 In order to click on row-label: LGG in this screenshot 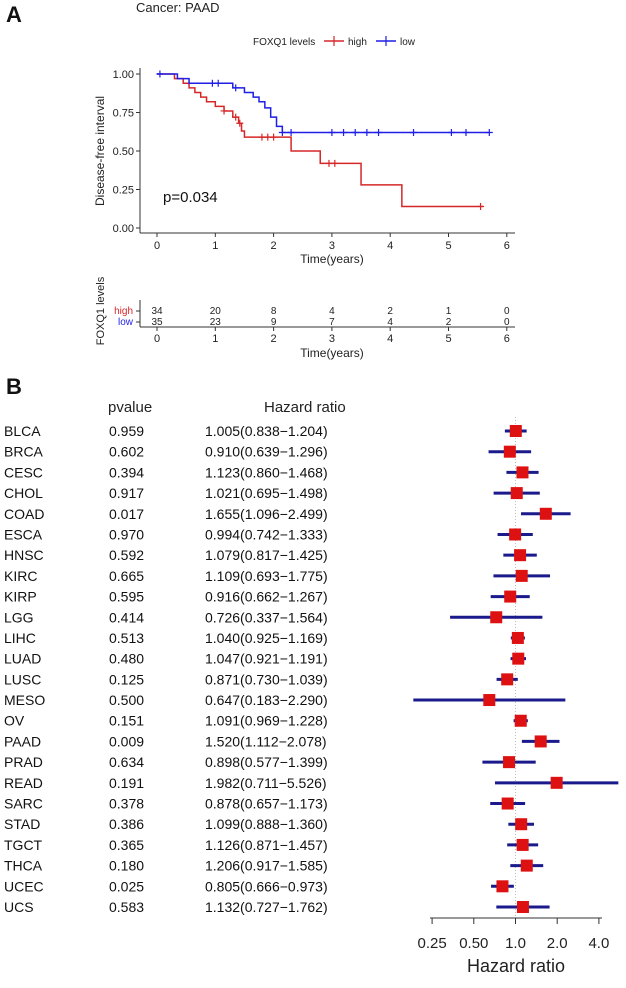, I will do `click(19, 617)`.